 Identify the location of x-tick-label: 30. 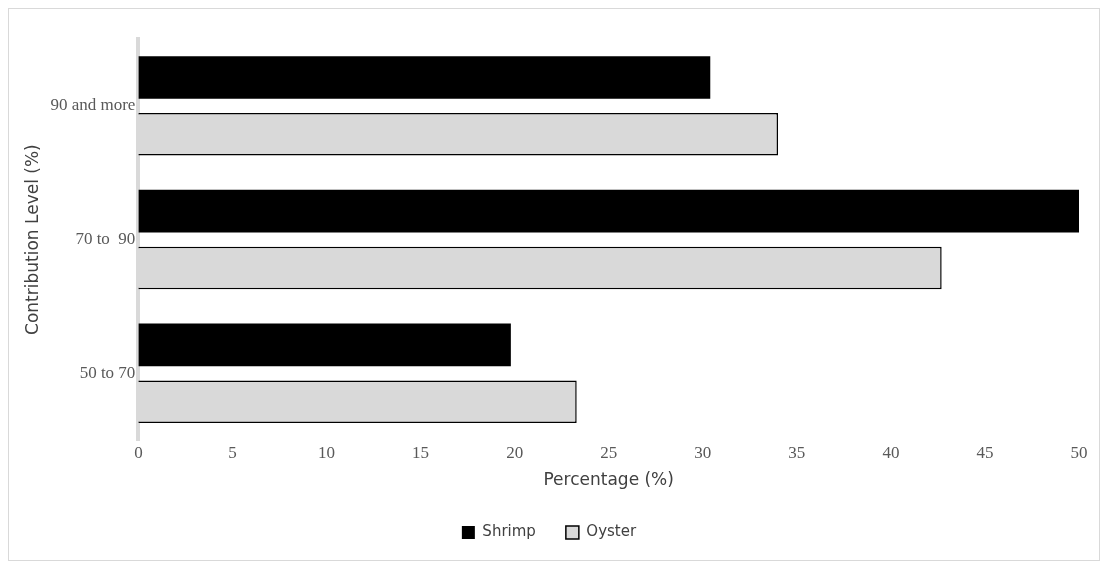
(703, 452).